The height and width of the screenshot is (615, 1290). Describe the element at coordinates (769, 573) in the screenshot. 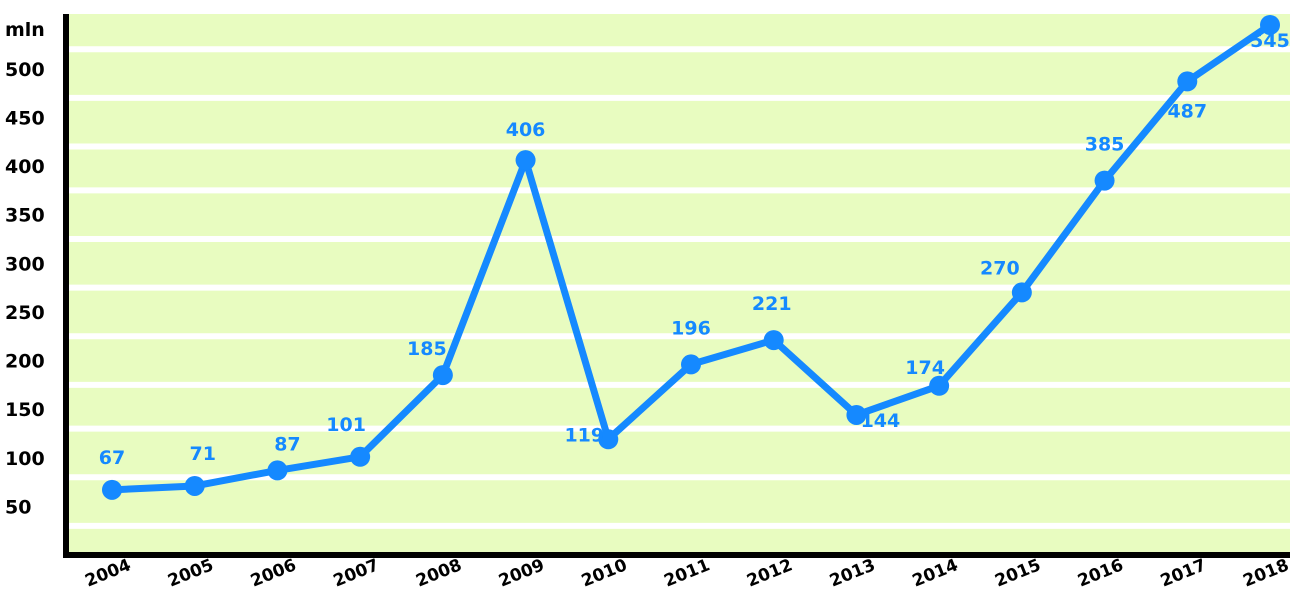

I see `x-tick-label: 2012` at that location.